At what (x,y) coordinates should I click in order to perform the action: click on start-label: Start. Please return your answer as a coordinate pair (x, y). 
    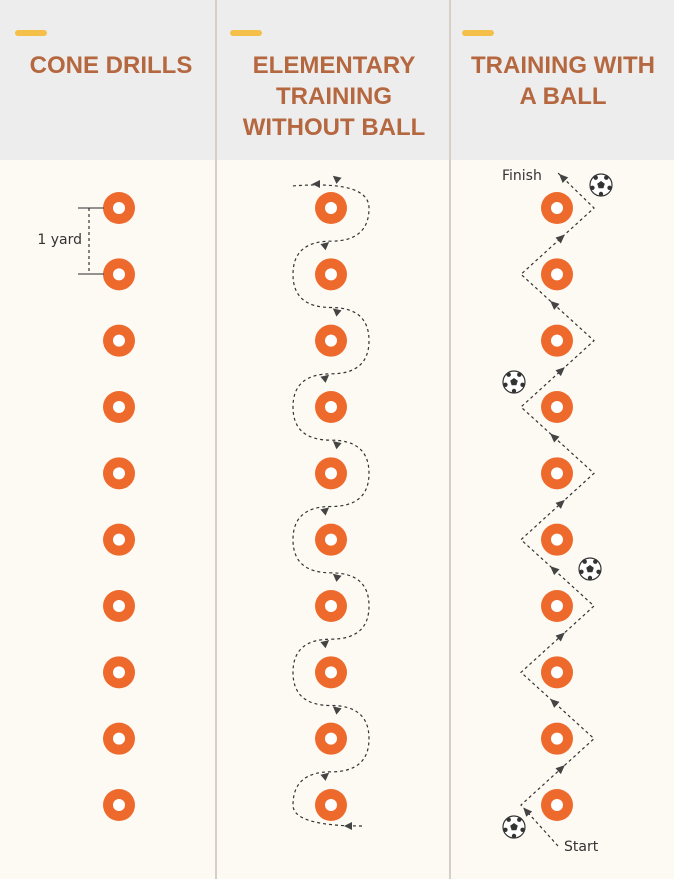
    Looking at the image, I should click on (581, 847).